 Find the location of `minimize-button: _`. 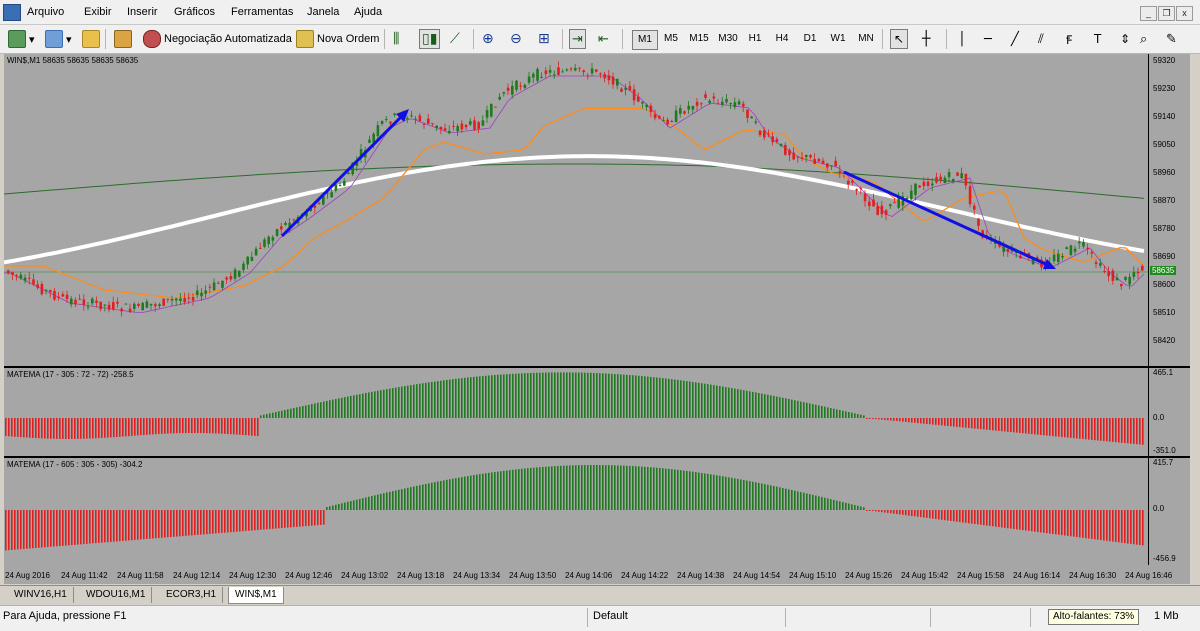

minimize-button: _ is located at coordinates (1148, 13).